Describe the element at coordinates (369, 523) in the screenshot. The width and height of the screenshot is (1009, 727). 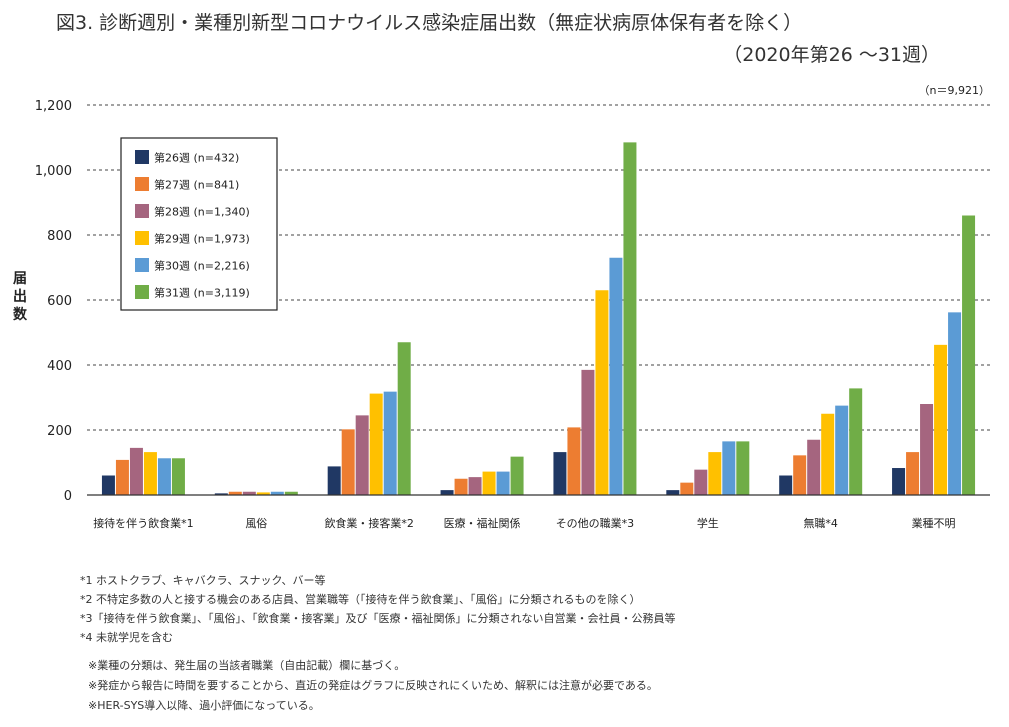
I see `x-tick-label: 飲食業・接客業*2` at that location.